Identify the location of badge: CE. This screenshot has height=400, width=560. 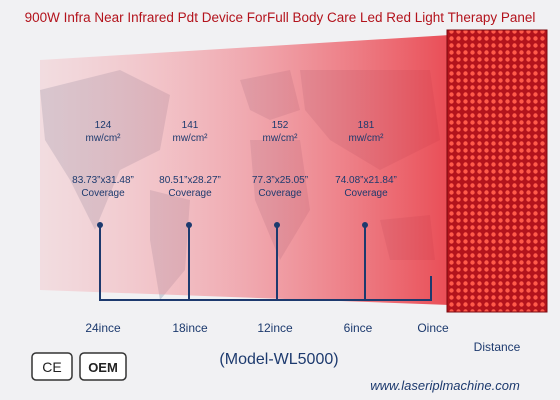
(51, 367).